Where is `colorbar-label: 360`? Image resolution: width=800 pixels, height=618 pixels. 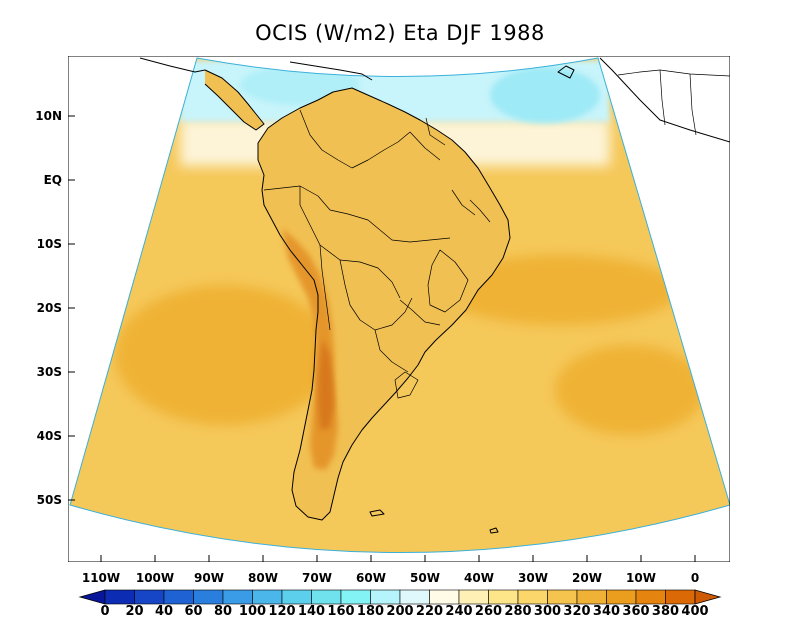
colorbar-label: 360 is located at coordinates (635, 611).